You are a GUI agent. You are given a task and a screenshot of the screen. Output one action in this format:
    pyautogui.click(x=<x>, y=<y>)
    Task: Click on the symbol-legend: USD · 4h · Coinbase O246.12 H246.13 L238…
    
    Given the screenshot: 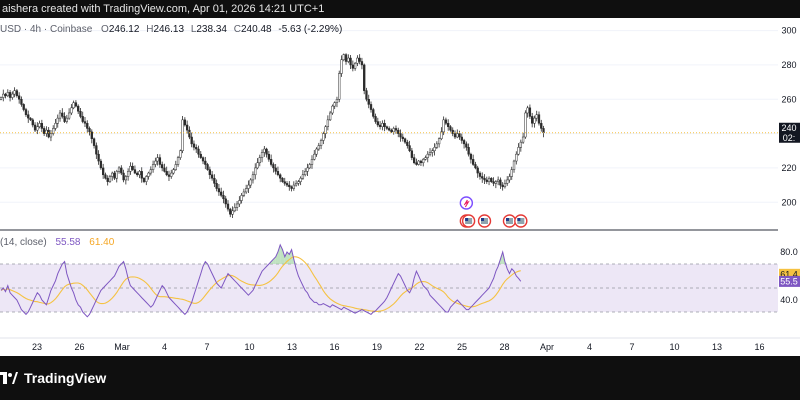 What is the action you would take?
    pyautogui.click(x=171, y=29)
    